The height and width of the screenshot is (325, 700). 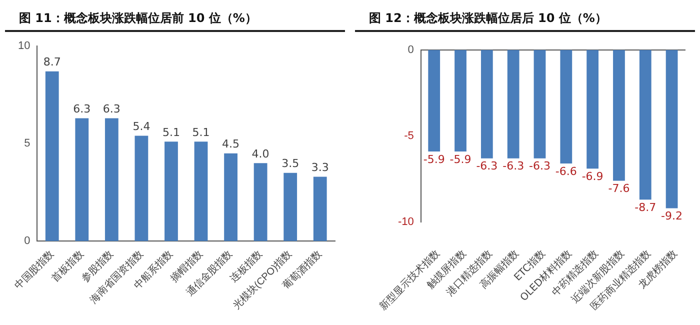 I want to click on data-label: 3.5, so click(x=291, y=163).